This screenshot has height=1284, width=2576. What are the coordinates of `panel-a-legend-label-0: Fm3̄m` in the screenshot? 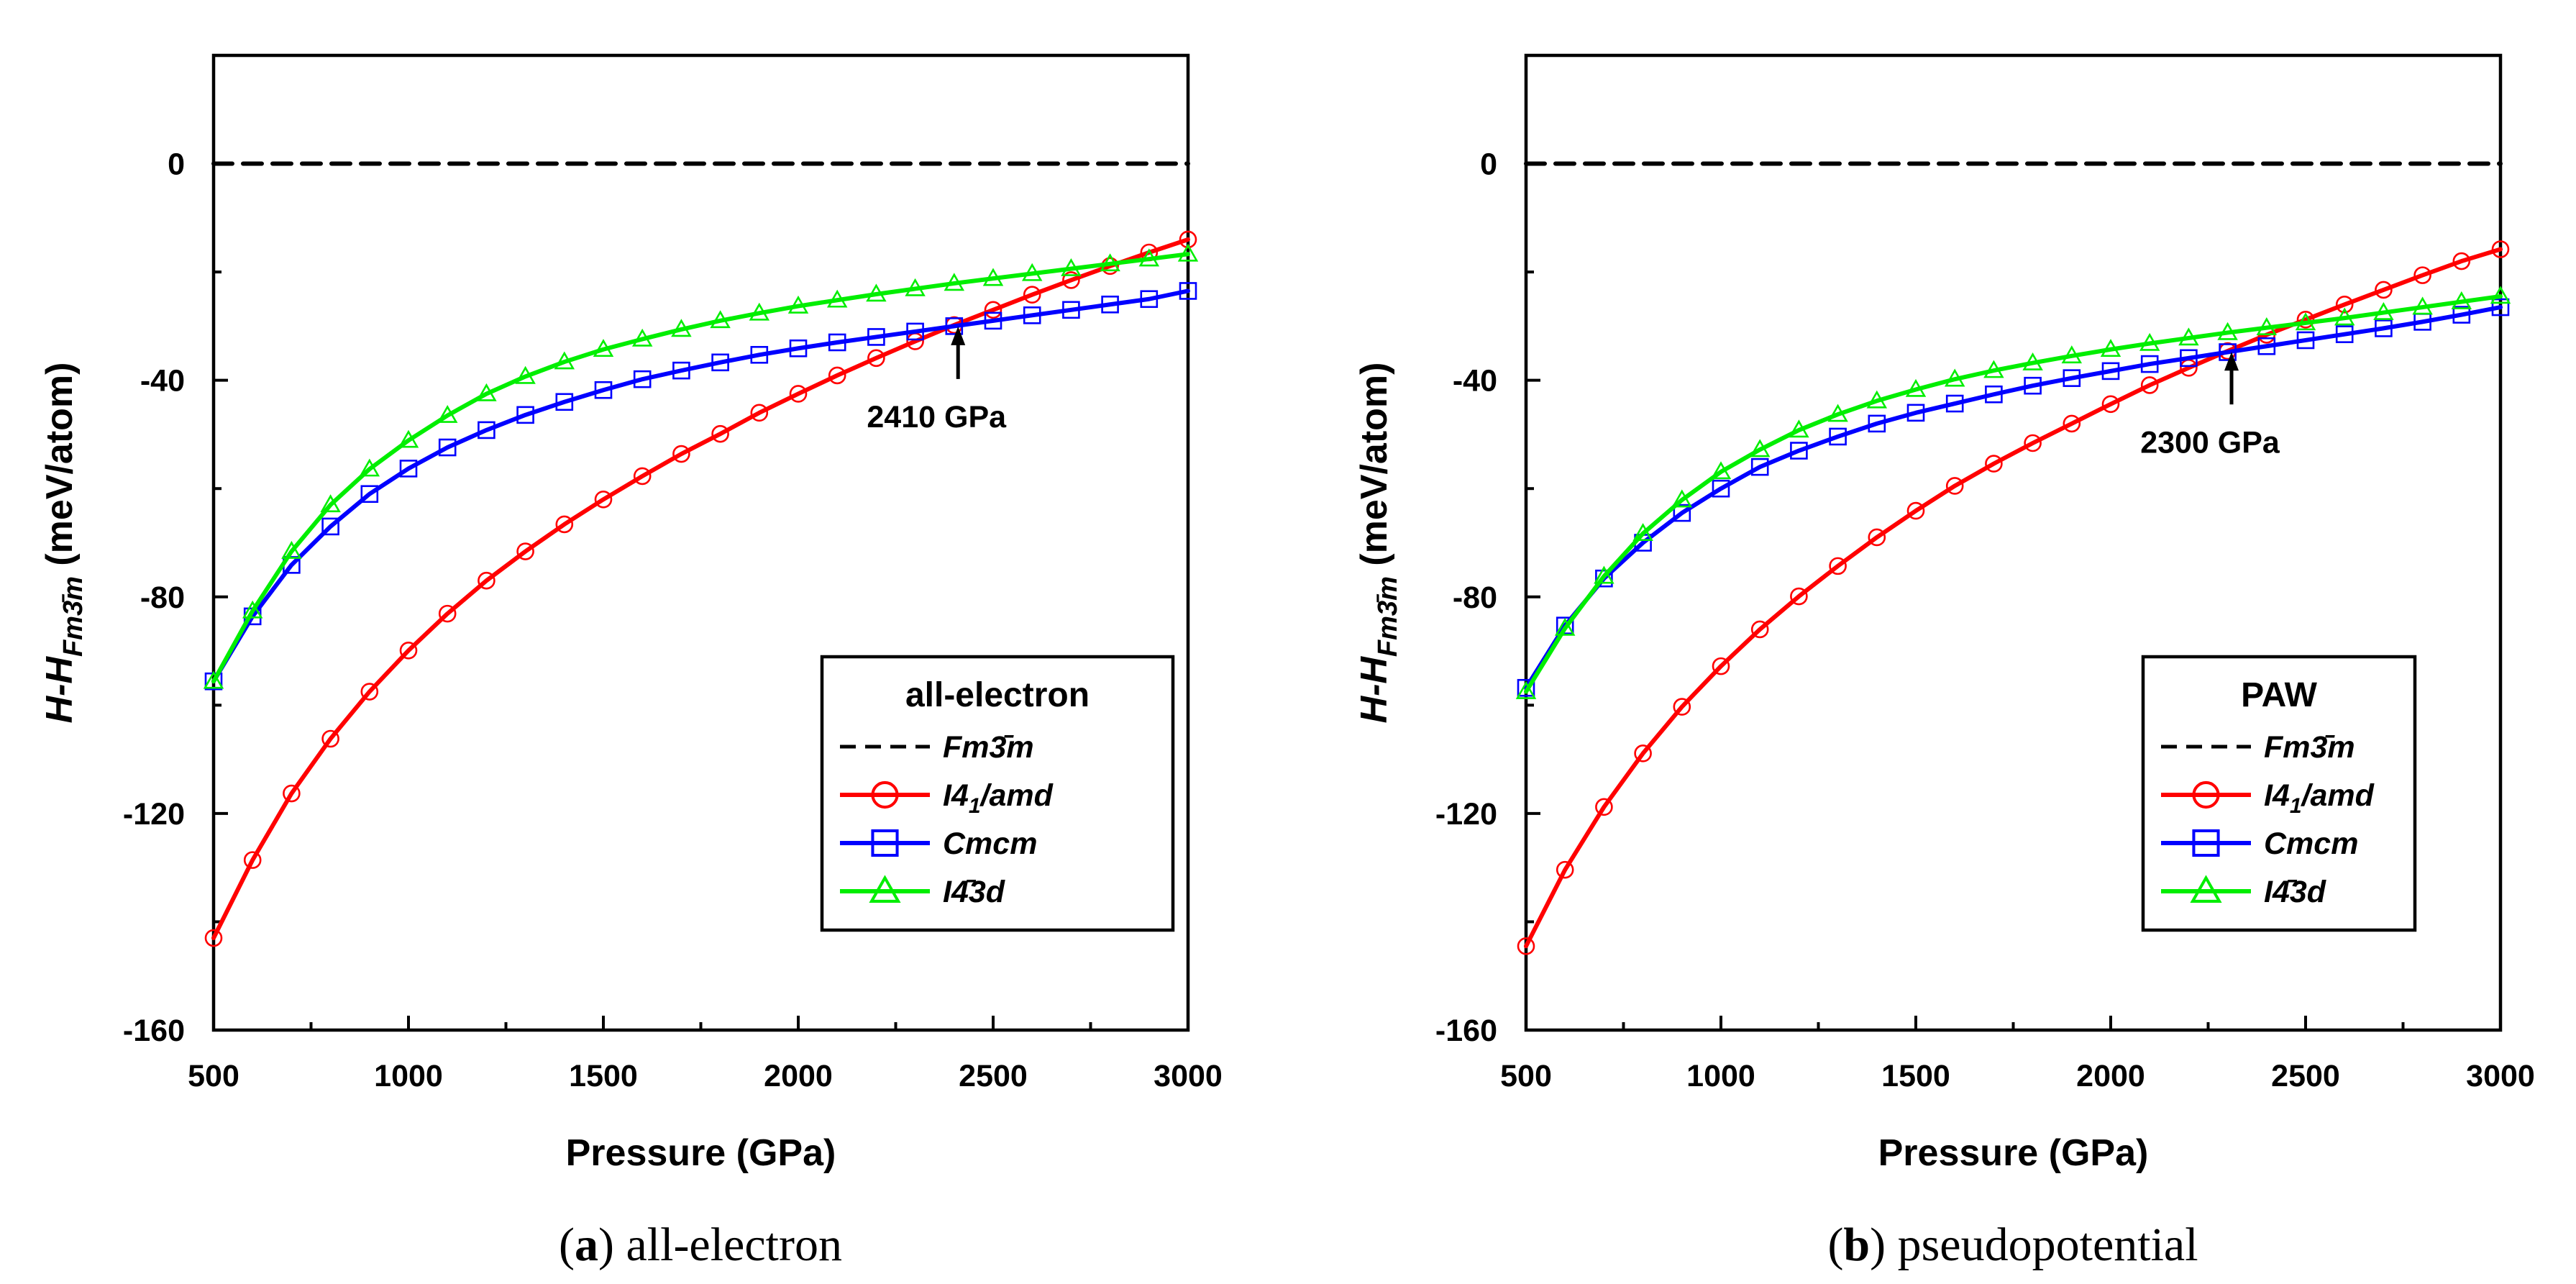 It's located at (988, 747).